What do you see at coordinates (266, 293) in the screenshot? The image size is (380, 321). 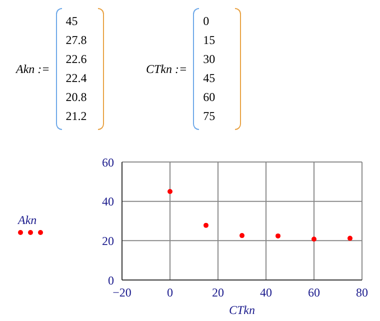 I see `x-tick-label: 40` at bounding box center [266, 293].